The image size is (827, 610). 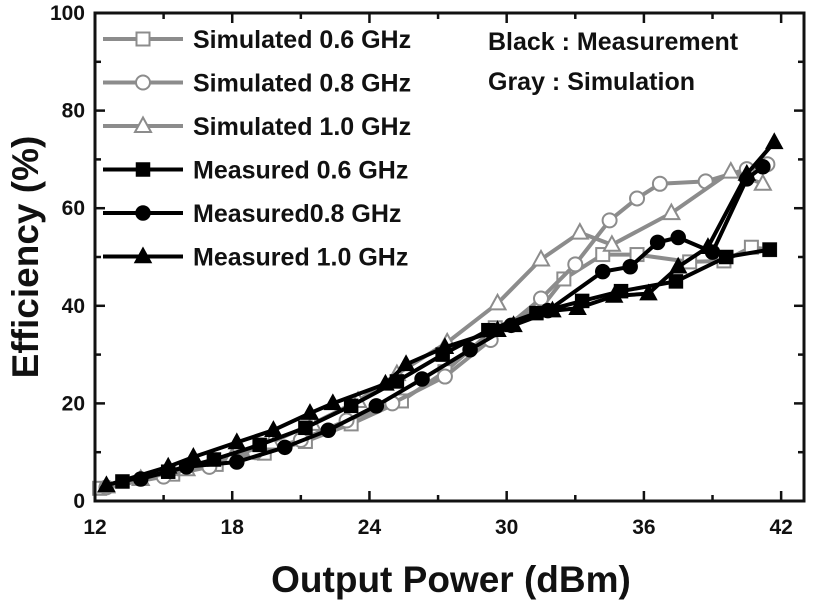 I want to click on y-tick-label: 0, so click(x=79, y=501).